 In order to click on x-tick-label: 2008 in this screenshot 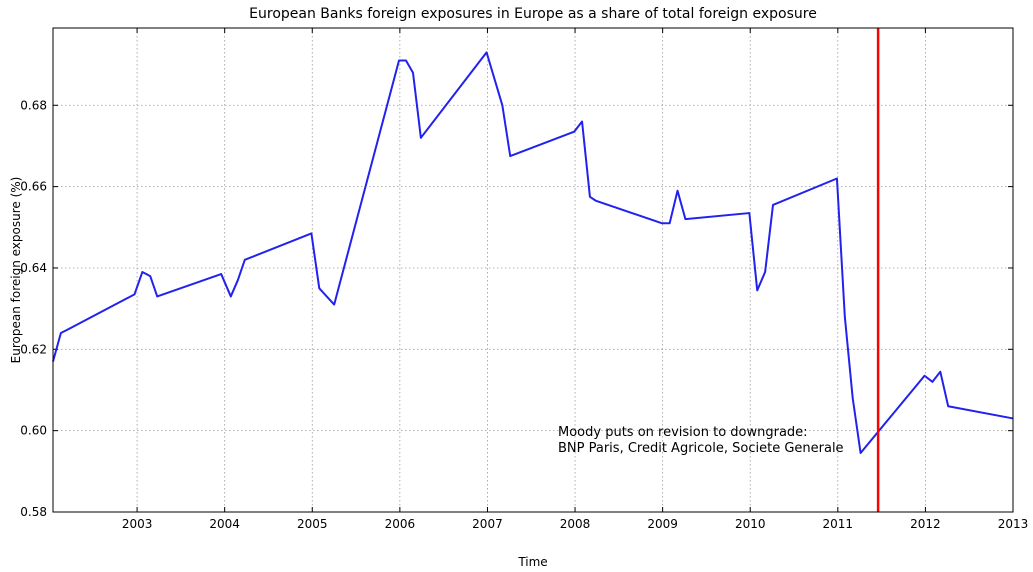, I will do `click(575, 524)`.